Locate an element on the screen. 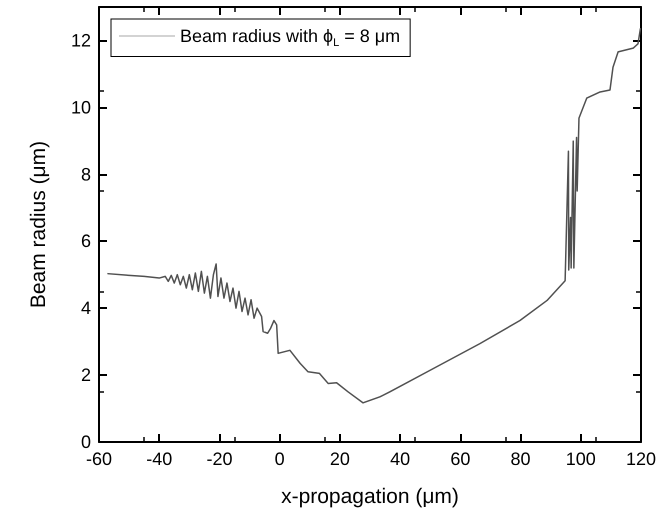  x-tick-label: 120 is located at coordinates (641, 459).